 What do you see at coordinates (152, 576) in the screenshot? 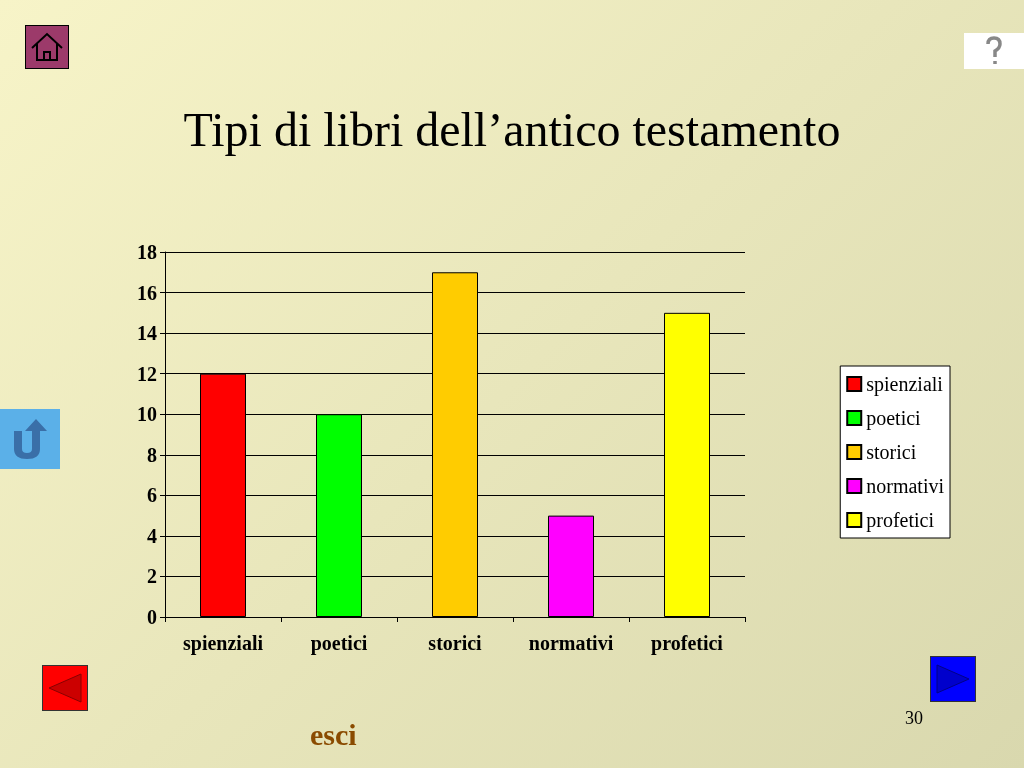
I see `y-tick-label: 2` at bounding box center [152, 576].